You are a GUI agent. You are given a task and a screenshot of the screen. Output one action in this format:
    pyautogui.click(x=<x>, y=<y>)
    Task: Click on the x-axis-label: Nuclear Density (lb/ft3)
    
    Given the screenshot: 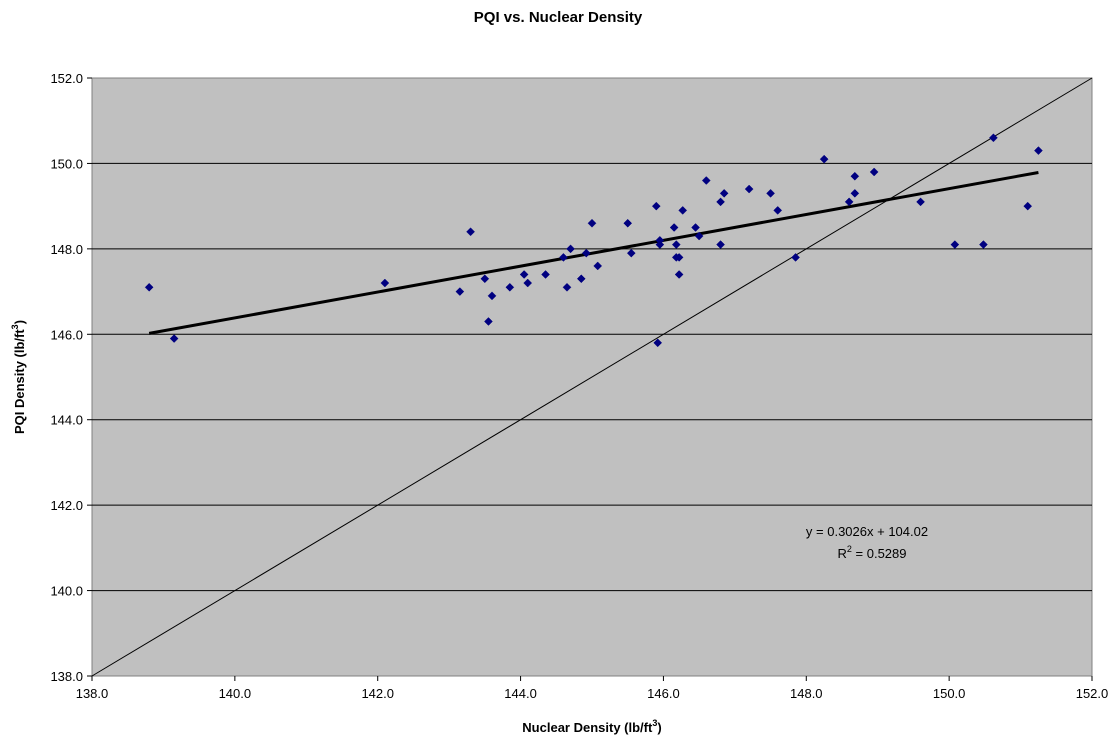 What is the action you would take?
    pyautogui.click(x=591, y=726)
    